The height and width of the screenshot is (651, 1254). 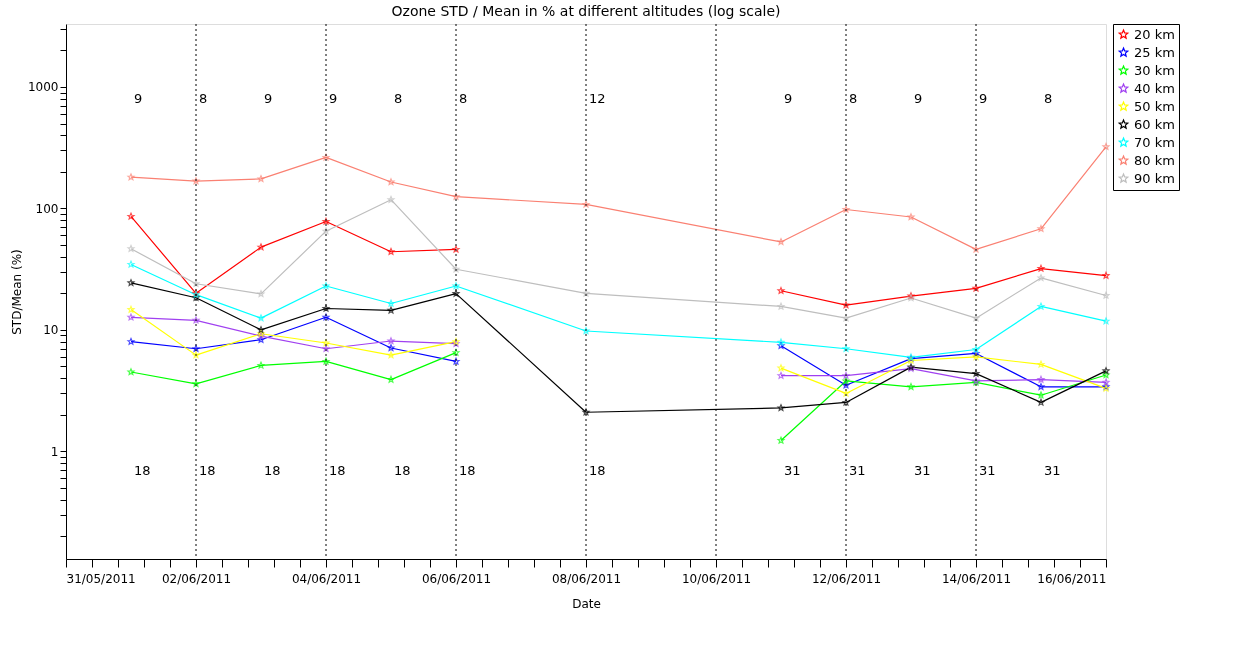 What do you see at coordinates (1154, 142) in the screenshot?
I see `legend-label: 70 km` at bounding box center [1154, 142].